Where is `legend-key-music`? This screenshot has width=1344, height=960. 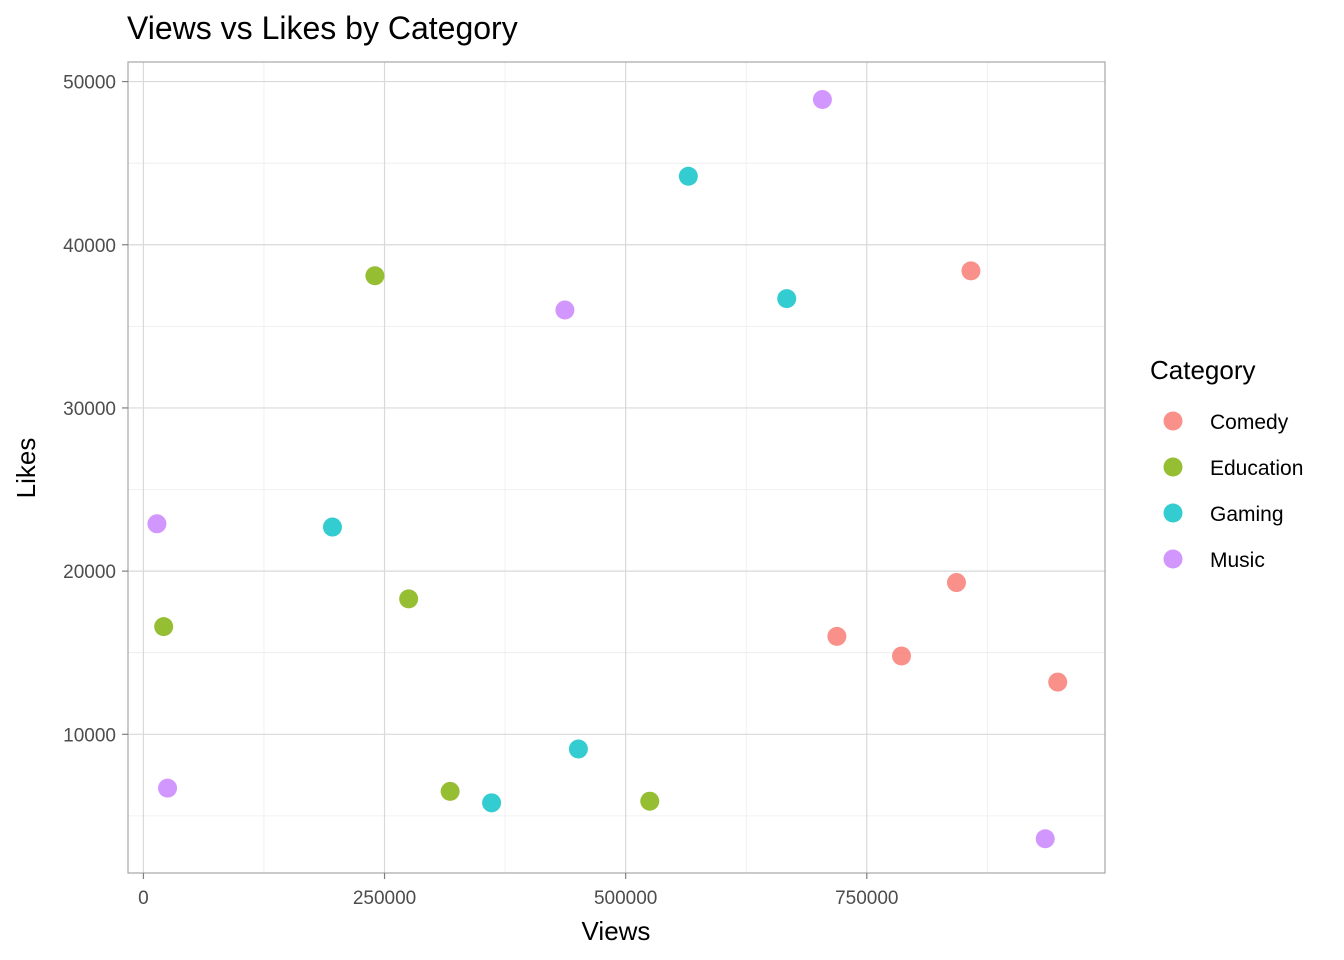
legend-key-music is located at coordinates (1173, 559).